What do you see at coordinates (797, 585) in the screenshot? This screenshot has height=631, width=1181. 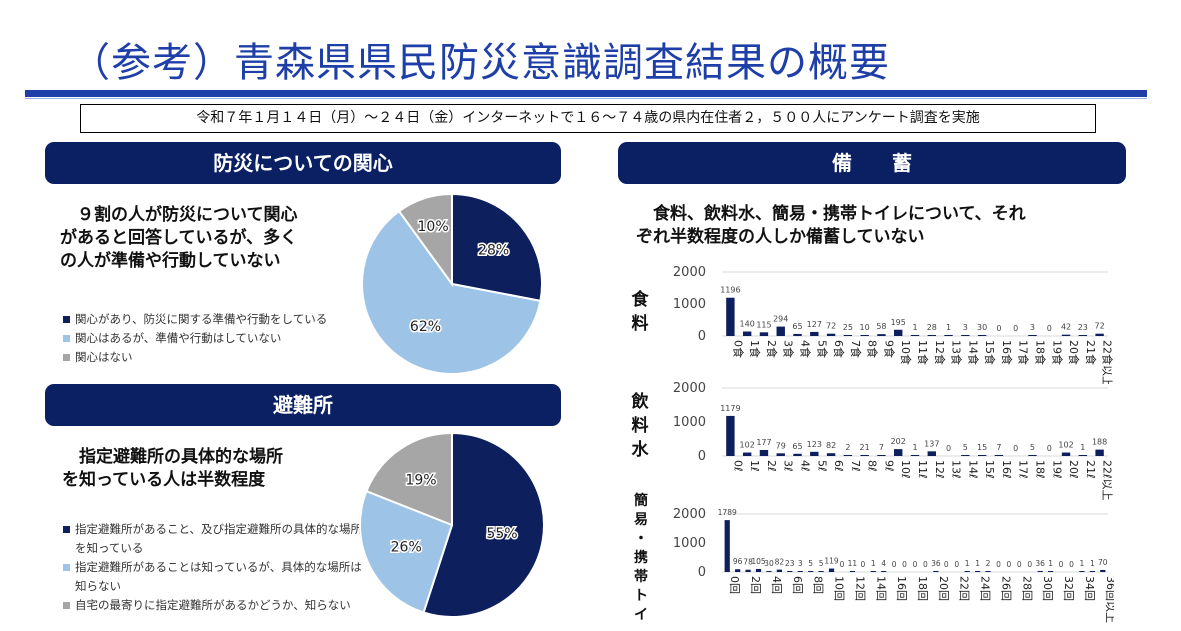 I see `x-tick-label: 6回` at bounding box center [797, 585].